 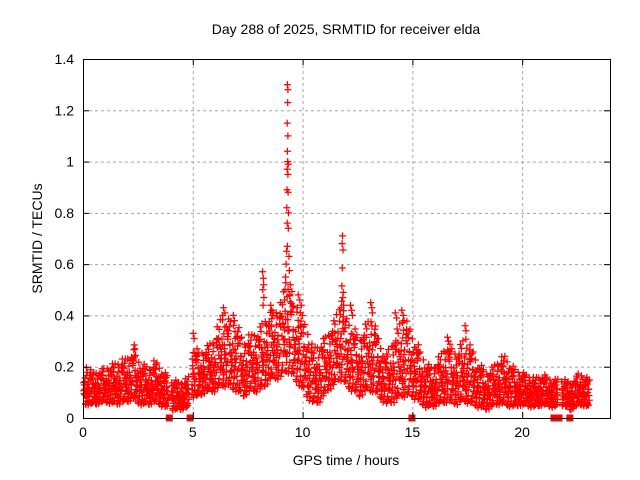 What do you see at coordinates (303, 432) in the screenshot?
I see `x-tick-label: 10` at bounding box center [303, 432].